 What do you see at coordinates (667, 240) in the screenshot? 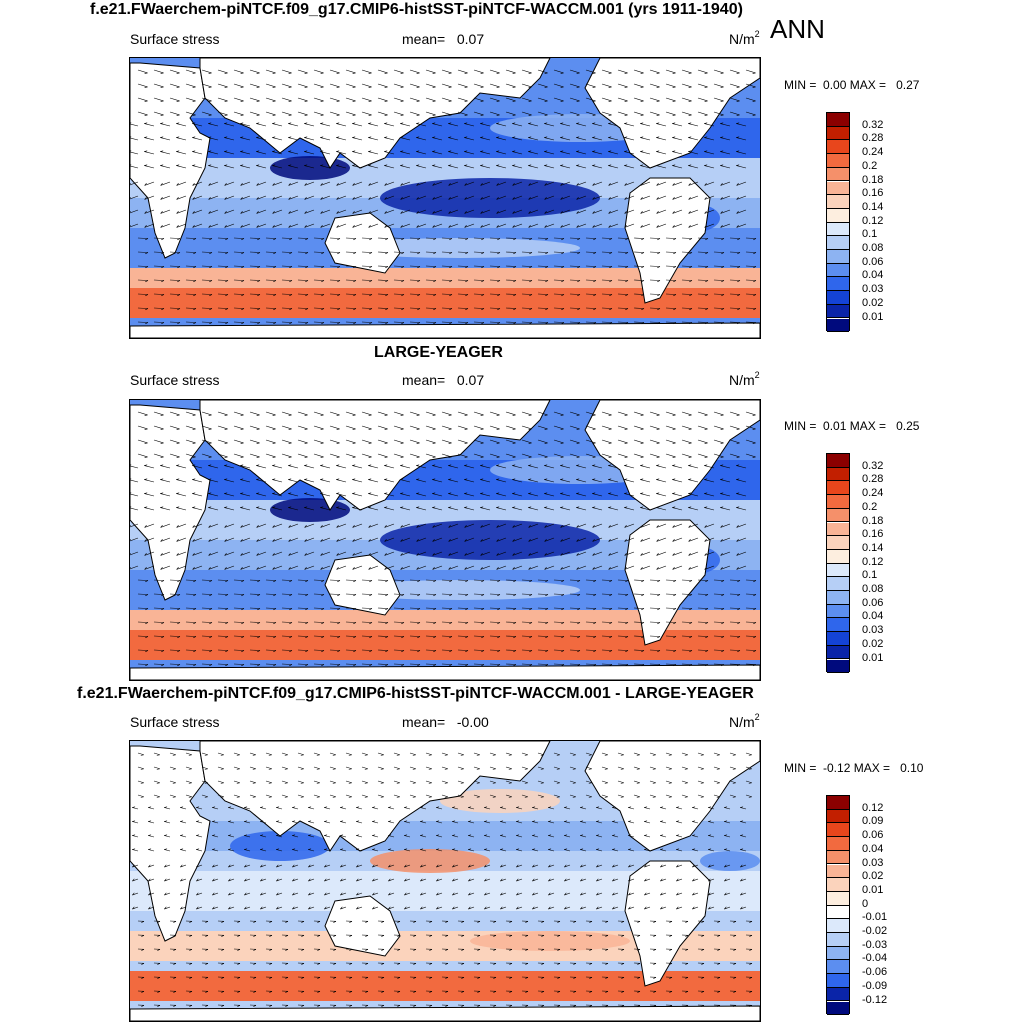
I see `land-outline` at bounding box center [667, 240].